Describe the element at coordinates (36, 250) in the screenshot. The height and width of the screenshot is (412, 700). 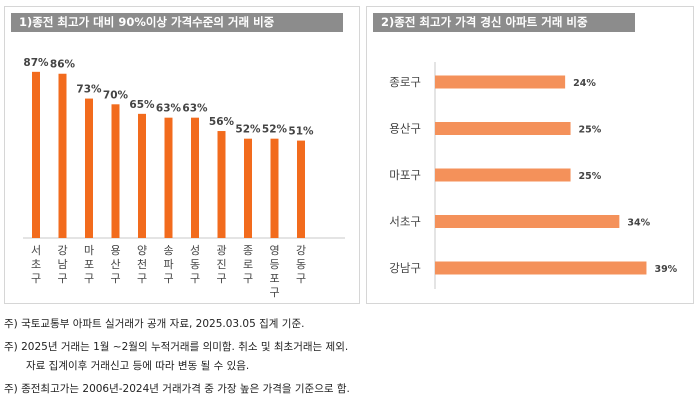
I see `category-label-char: 서` at that location.